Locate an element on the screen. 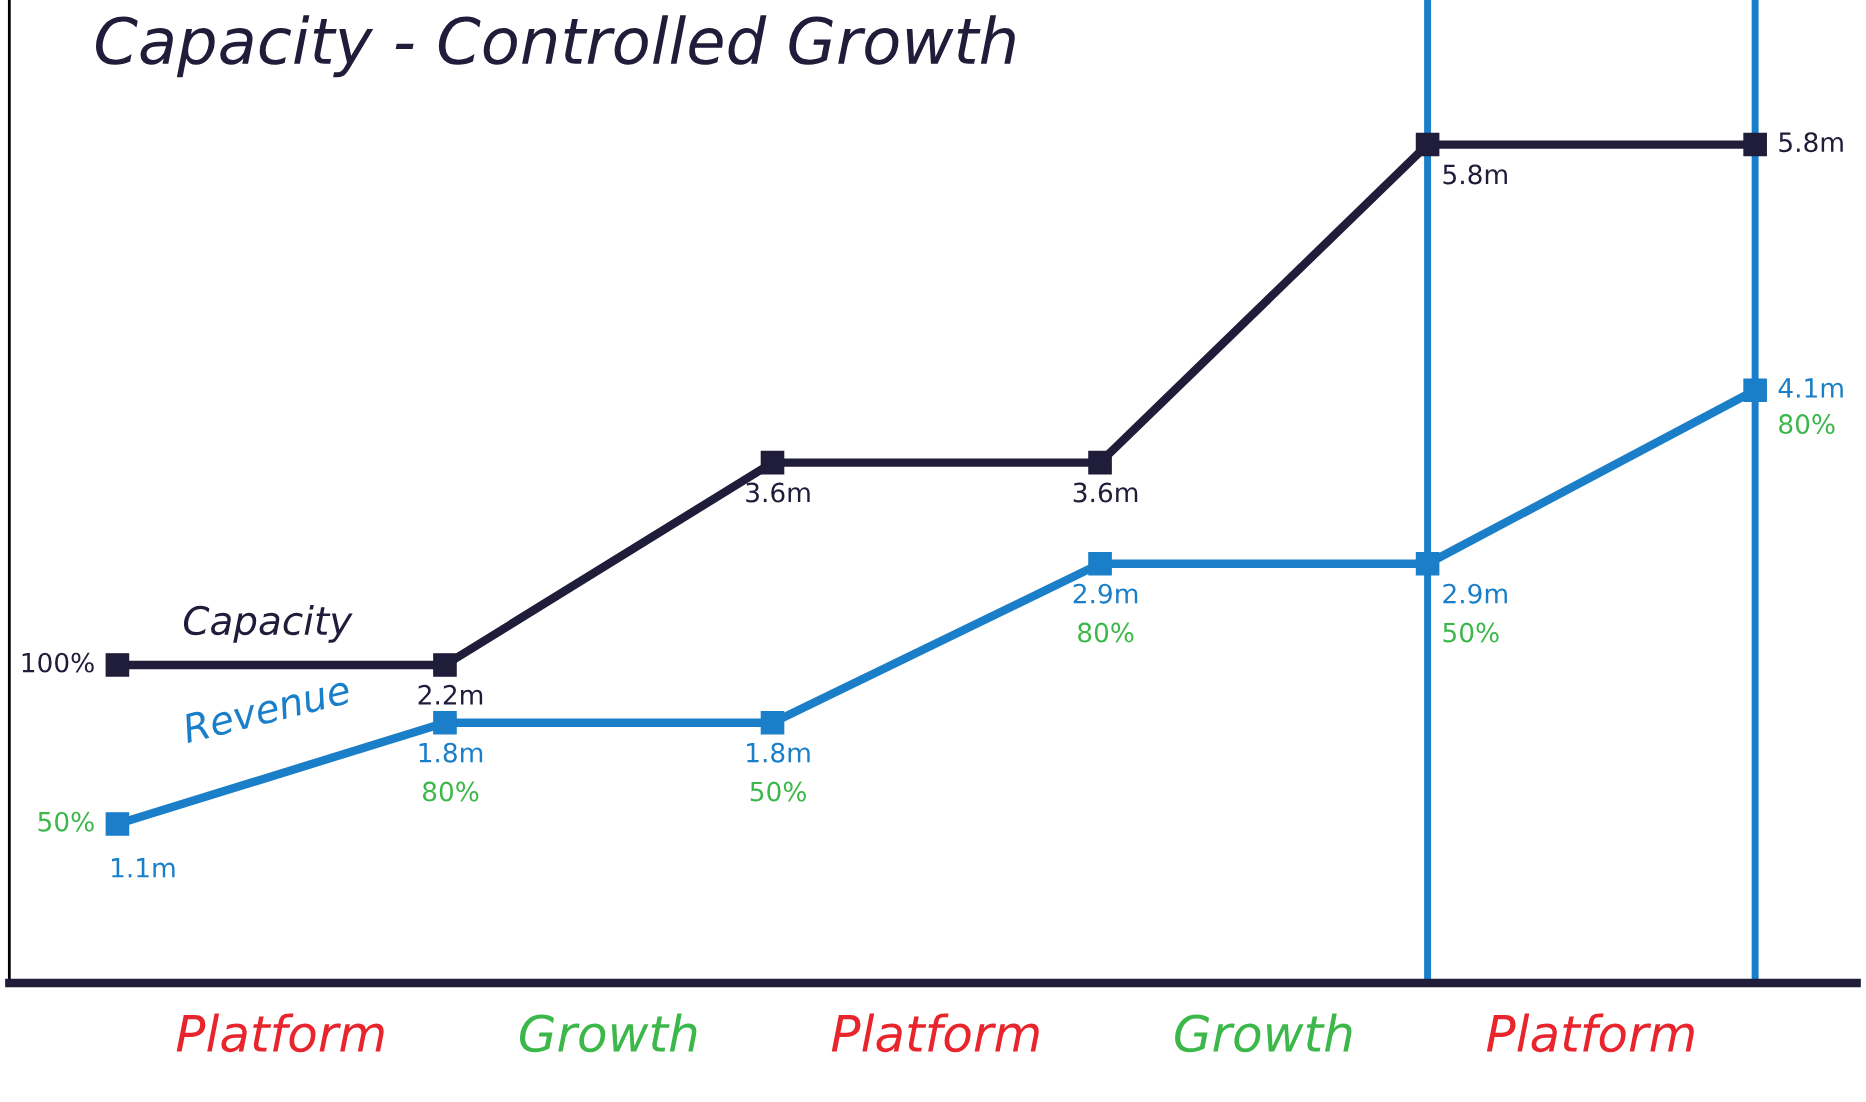 Image resolution: width=1866 pixels, height=1102 pixels. annotation: 100% is located at coordinates (58, 662).